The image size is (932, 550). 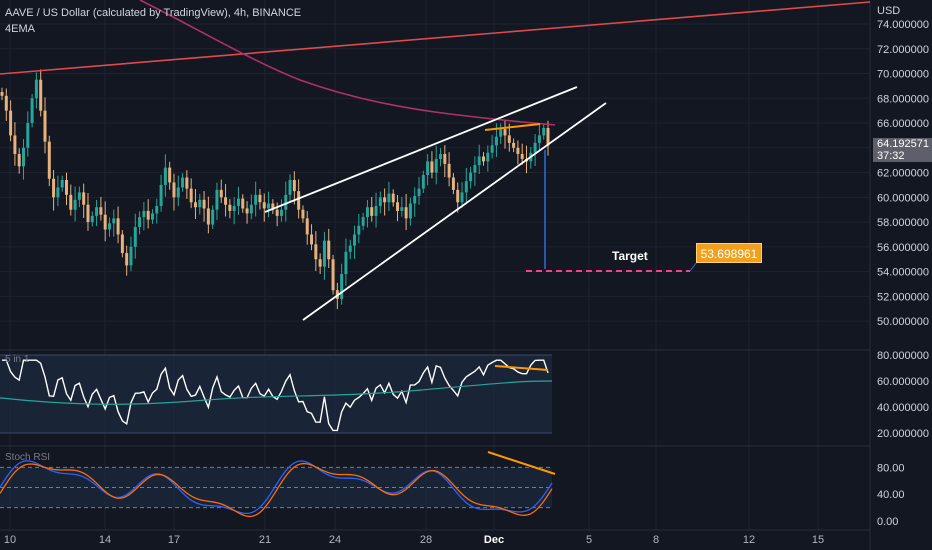 I want to click on time-axis-label: 21, so click(x=265, y=540).